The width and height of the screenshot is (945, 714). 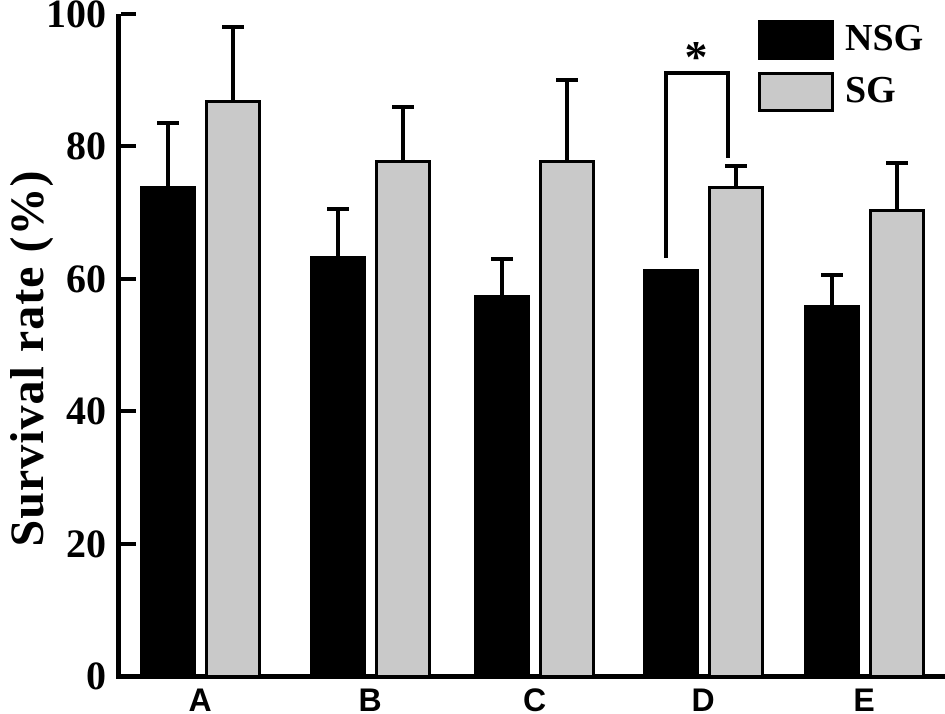 What do you see at coordinates (666, 164) in the screenshot?
I see `significance-bracket-left-arm` at bounding box center [666, 164].